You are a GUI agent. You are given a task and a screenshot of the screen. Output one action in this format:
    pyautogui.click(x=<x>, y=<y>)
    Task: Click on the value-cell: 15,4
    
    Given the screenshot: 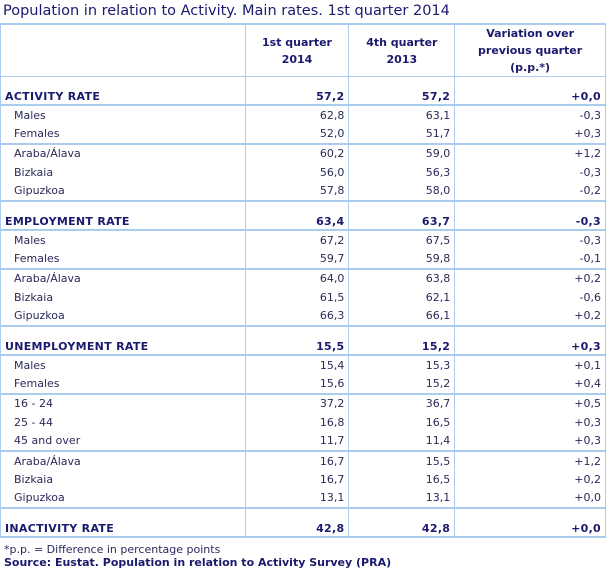 What is the action you would take?
    pyautogui.click(x=297, y=364)
    